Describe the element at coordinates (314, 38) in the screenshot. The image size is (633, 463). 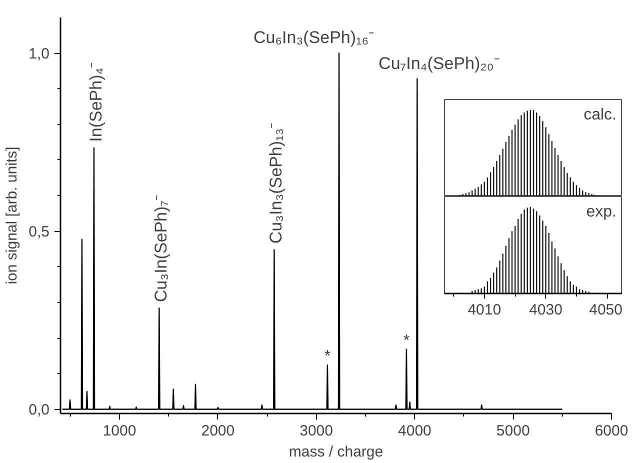
I see `annotation: Cu₆In₃(SePh)₁₆⁻` at that location.